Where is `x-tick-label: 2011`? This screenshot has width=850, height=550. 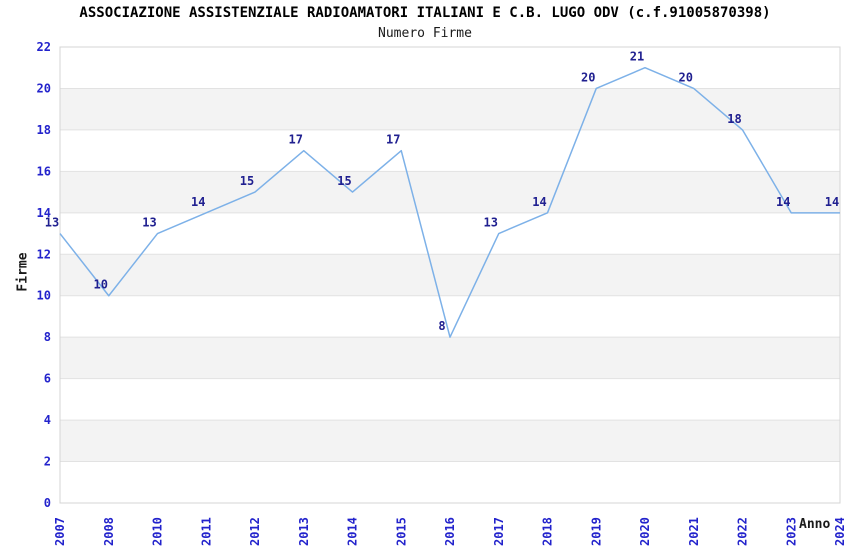
x-tick-label: 2011 is located at coordinates (206, 531).